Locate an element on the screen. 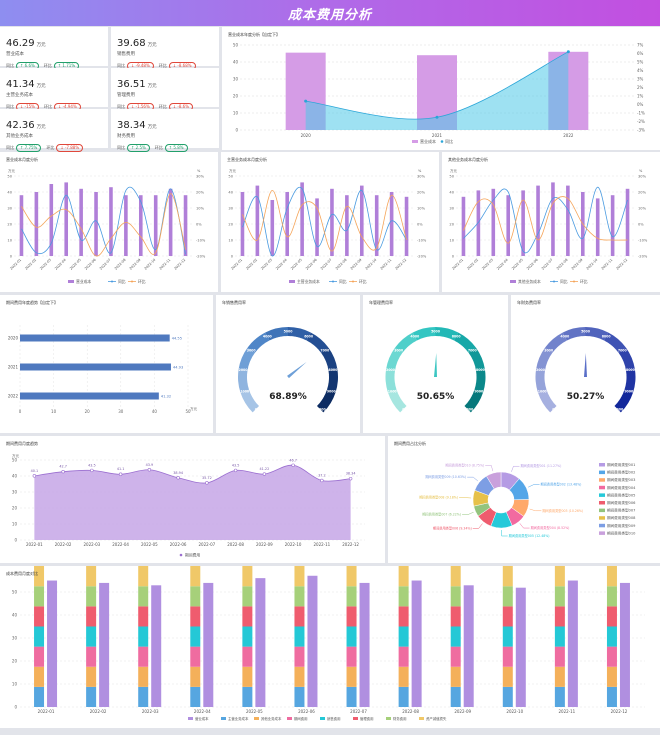 This screenshot has width=660, height=735. kpi-value: 36.51 is located at coordinates (131, 84).